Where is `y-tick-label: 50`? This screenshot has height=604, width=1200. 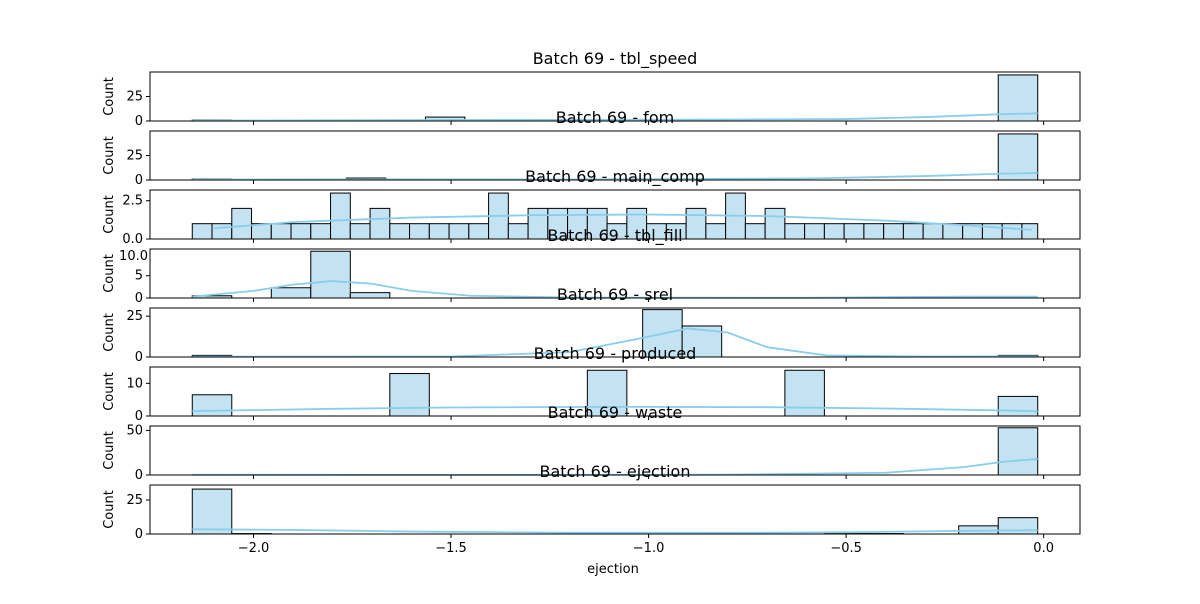
y-tick-label: 50 is located at coordinates (134, 430).